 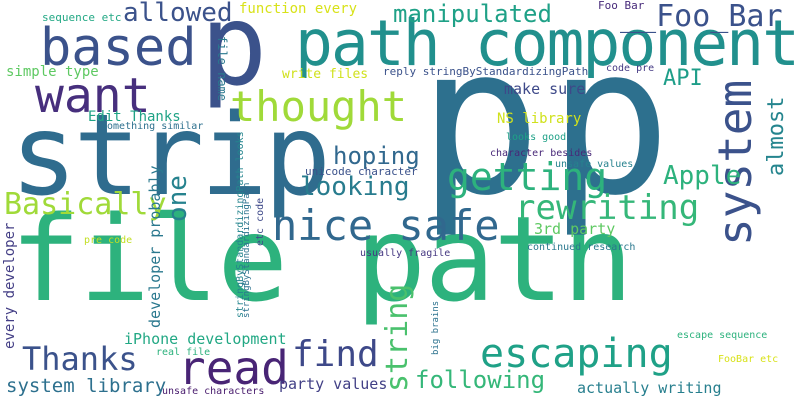 I want to click on word: every developer, so click(x=10, y=285).